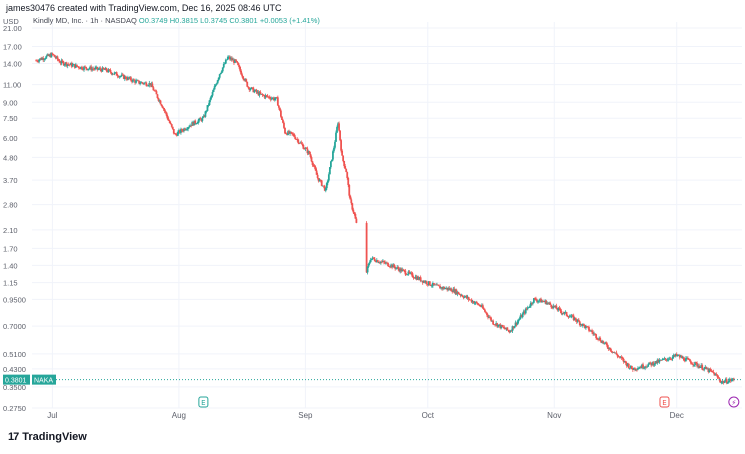 This screenshot has height=454, width=745. I want to click on event-marker-dividend: E, so click(664, 402).